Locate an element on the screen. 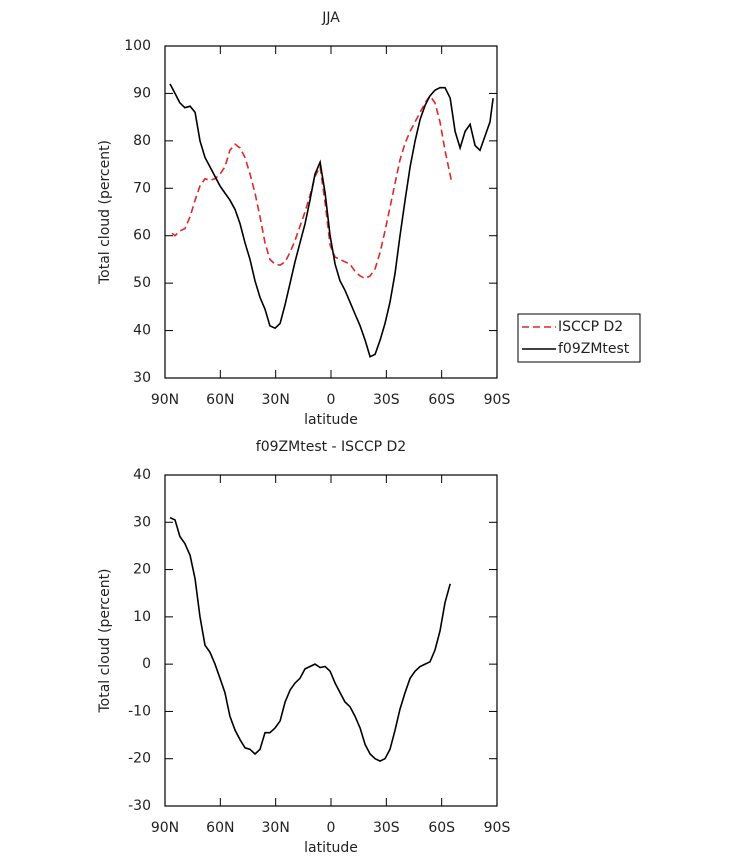 This screenshot has width=733, height=866. y-tick-label: -10 is located at coordinates (139, 711).